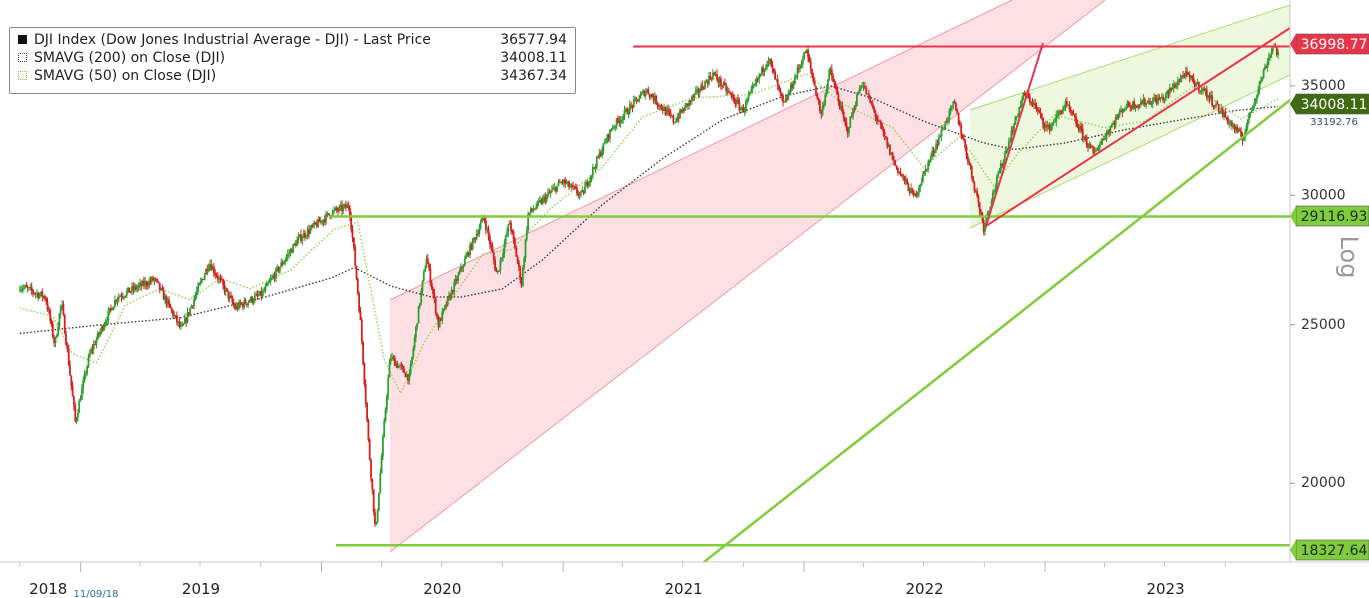 The image size is (1369, 598). Describe the element at coordinates (1014, 134) in the screenshot. I see `recovery-trend-line` at that location.